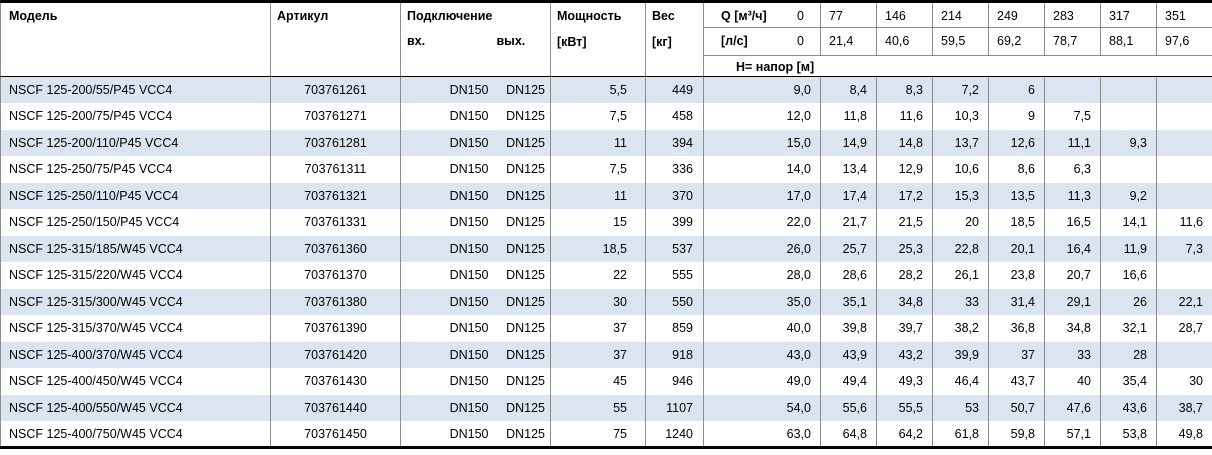 Image resolution: width=1212 pixels, height=455 pixels. I want to click on model-cell: NSCF 125-400/550/W45 VCC4, so click(135, 407).